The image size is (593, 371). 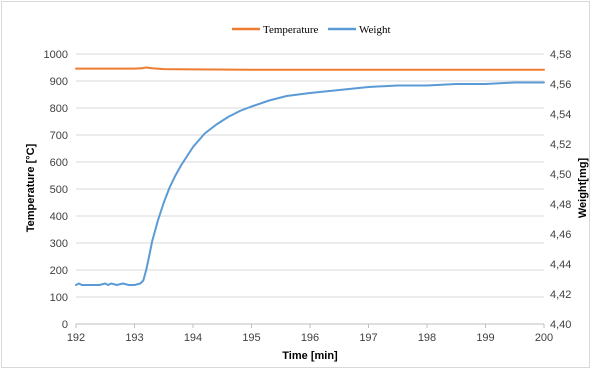 What do you see at coordinates (310, 338) in the screenshot?
I see `x-tick-label: 196` at bounding box center [310, 338].